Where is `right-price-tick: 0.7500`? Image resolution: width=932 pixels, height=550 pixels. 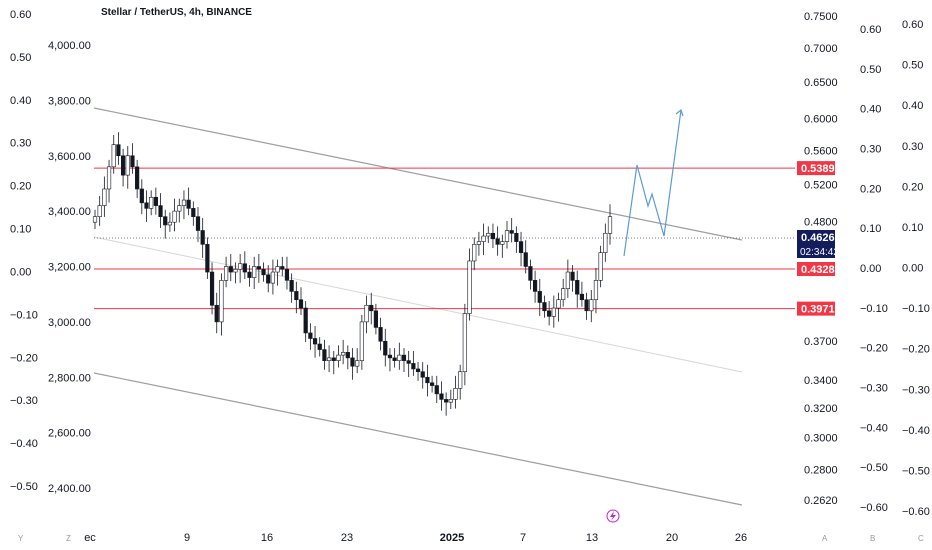
right-price-tick: 0.7500 is located at coordinates (821, 17).